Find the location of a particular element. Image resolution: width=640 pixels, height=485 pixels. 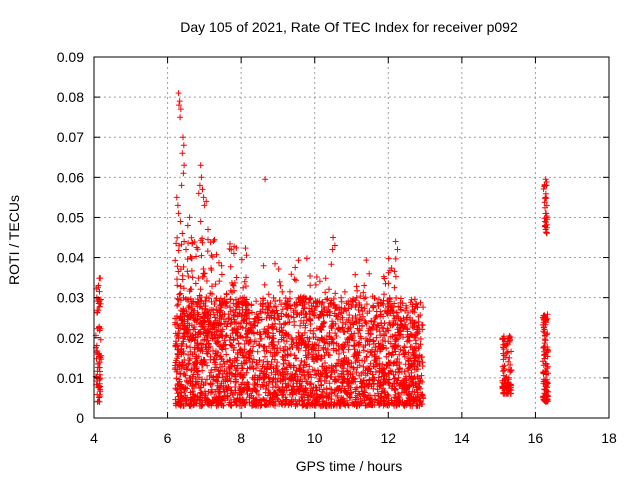

y-tick-label: 0.08 is located at coordinates (70, 97).